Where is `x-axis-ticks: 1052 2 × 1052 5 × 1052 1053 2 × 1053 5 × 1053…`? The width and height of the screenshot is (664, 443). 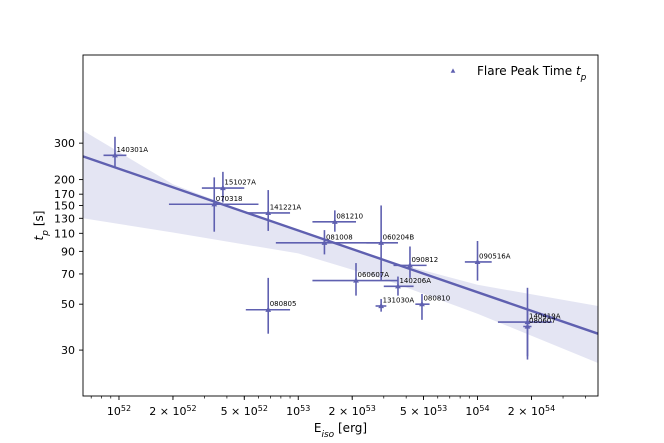
x-axis-ticks: 1052 2 × 1052 5 × 1052 1053 2 × 1053 5 × 1053… is located at coordinates (338, 407).